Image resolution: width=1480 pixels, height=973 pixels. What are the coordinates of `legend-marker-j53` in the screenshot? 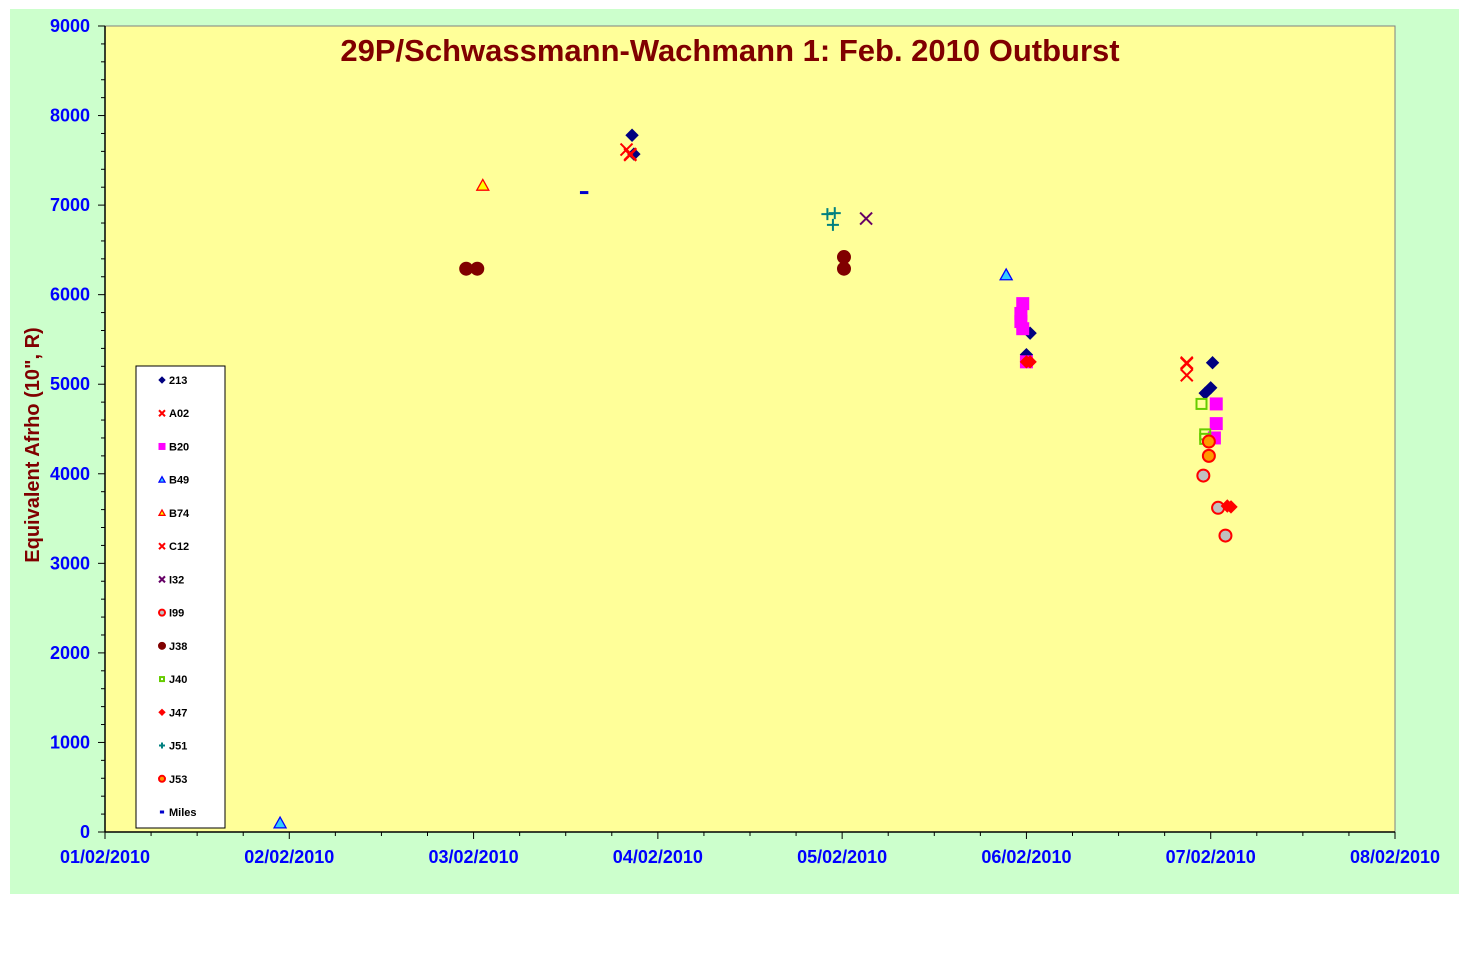 It's located at (162, 778).